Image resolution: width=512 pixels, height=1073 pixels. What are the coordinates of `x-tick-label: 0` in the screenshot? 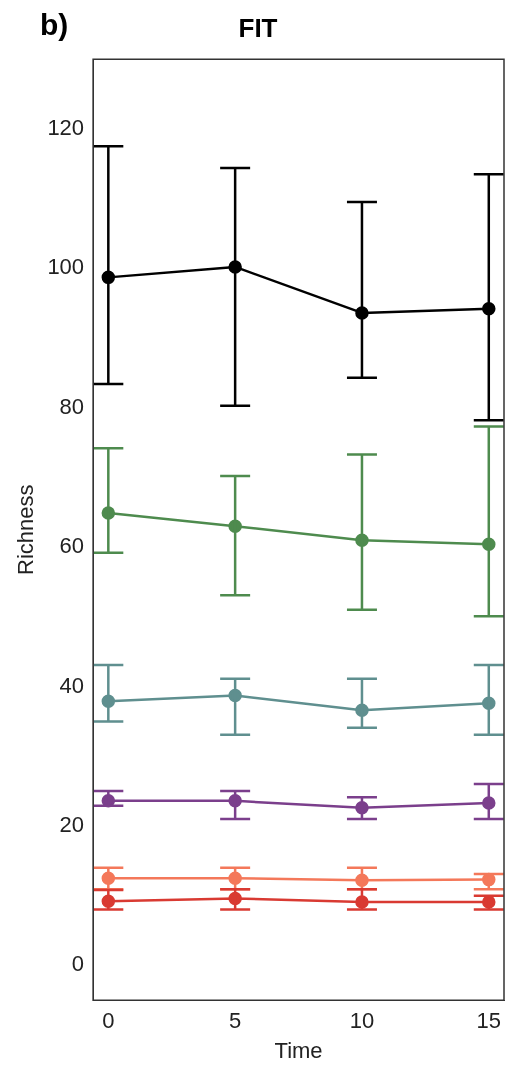 It's located at (108, 1021).